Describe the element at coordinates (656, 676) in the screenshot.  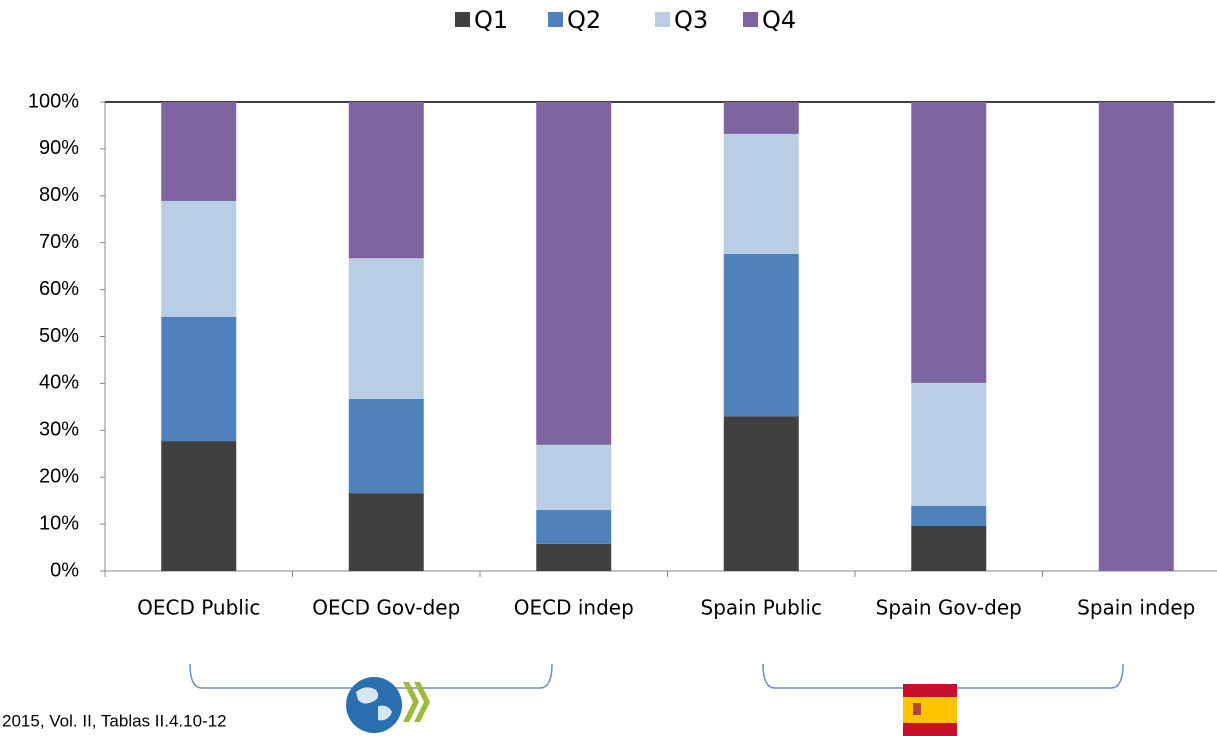
I see `brackets` at that location.